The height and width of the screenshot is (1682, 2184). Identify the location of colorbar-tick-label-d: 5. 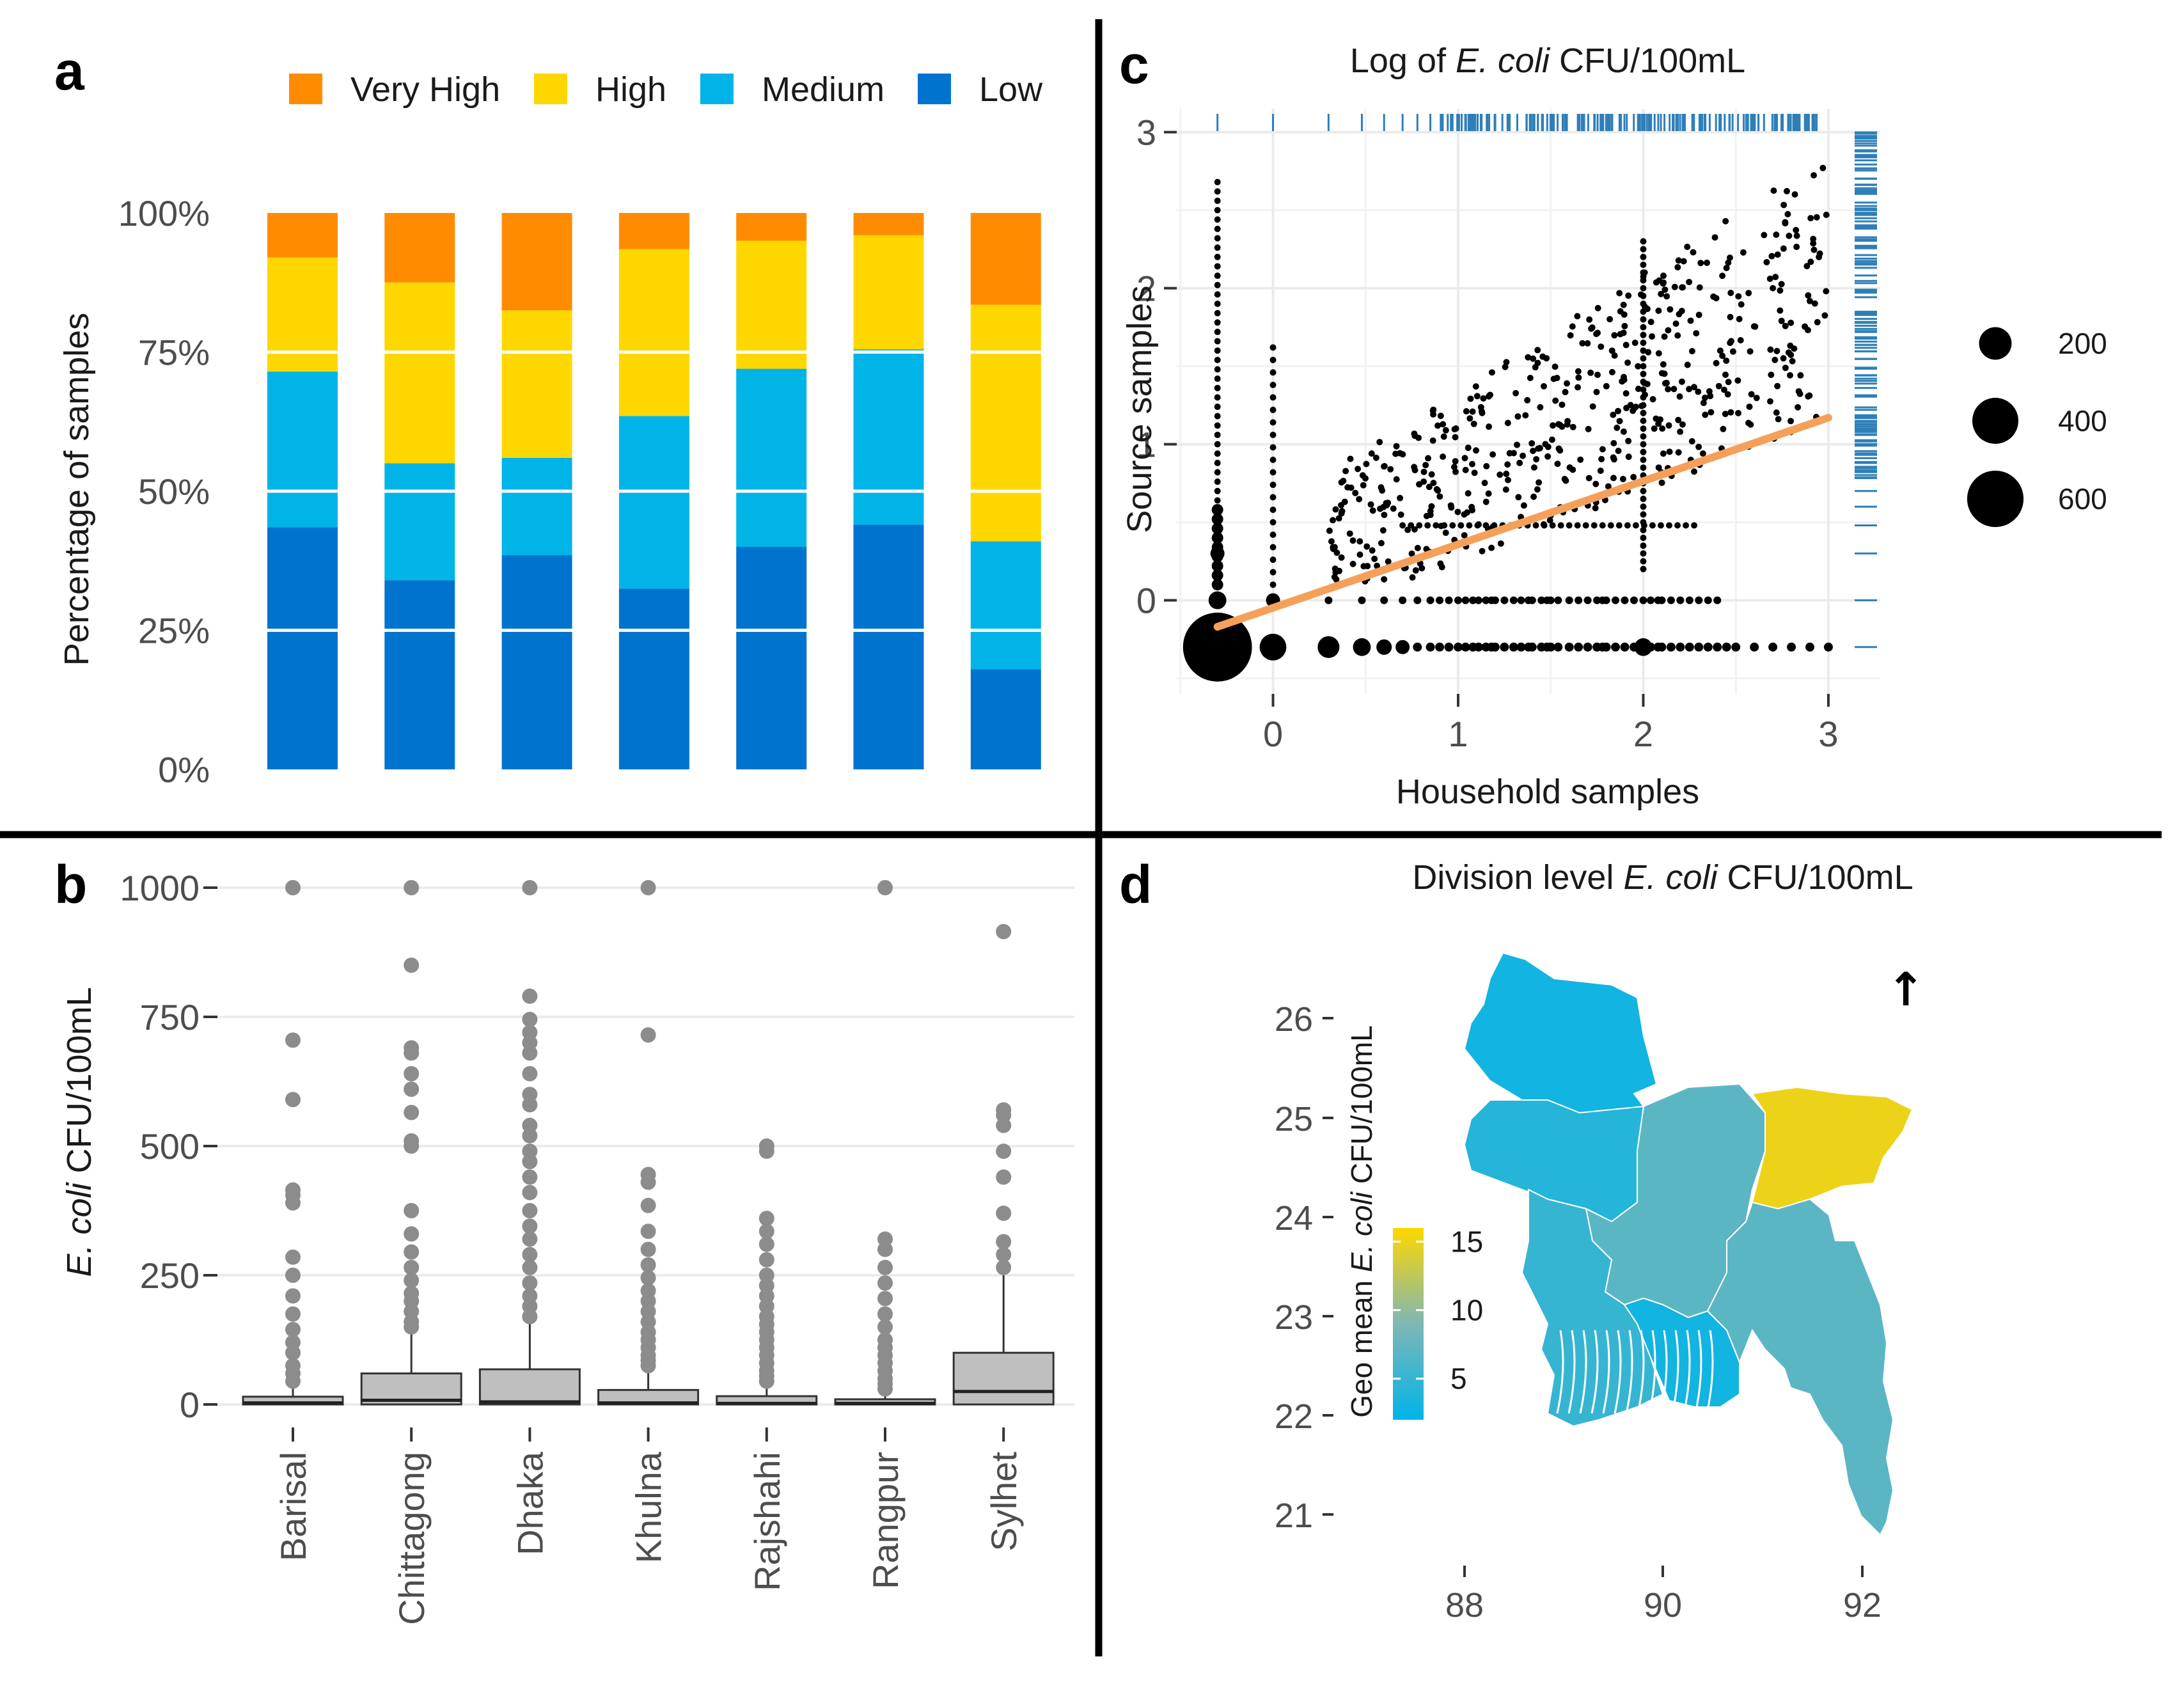
(1458, 1378).